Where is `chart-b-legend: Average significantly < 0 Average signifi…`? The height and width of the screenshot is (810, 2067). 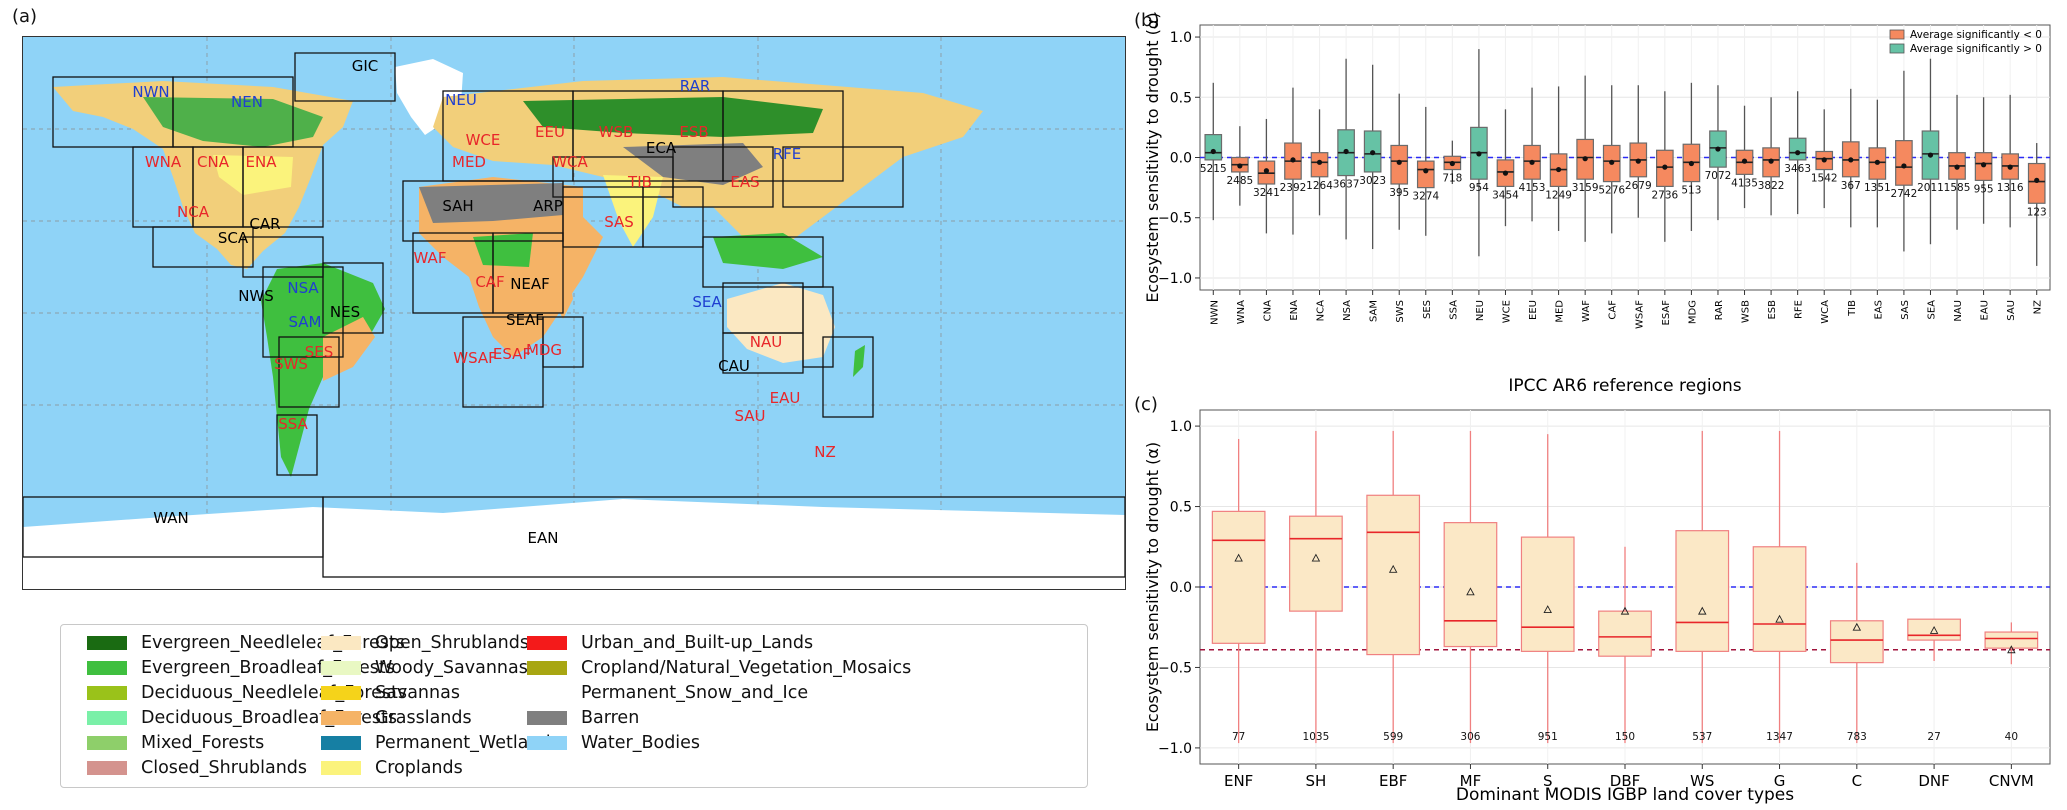 chart-b-legend: Average significantly < 0 Average signifi… is located at coordinates (1965, 42).